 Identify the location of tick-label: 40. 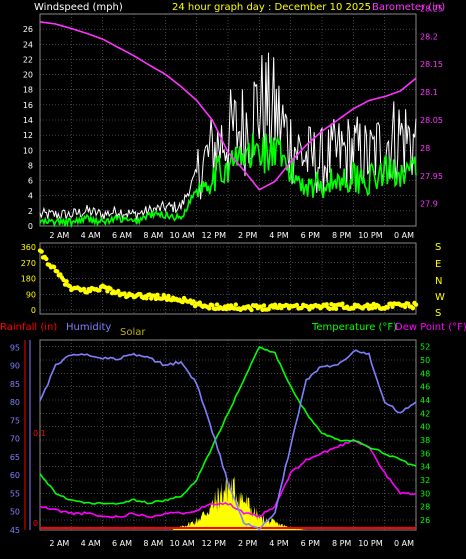
(425, 427).